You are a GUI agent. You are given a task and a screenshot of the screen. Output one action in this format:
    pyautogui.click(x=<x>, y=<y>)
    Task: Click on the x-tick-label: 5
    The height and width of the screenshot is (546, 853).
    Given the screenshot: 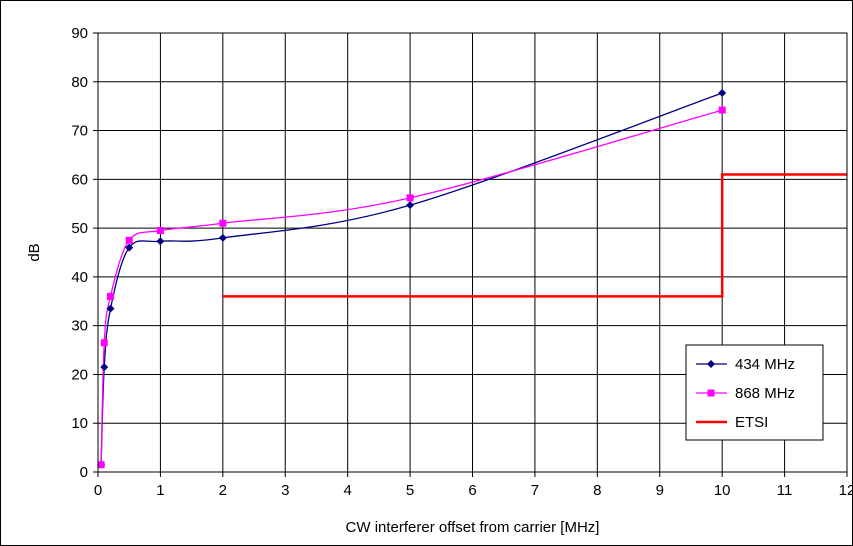 What is the action you would take?
    pyautogui.click(x=410, y=490)
    